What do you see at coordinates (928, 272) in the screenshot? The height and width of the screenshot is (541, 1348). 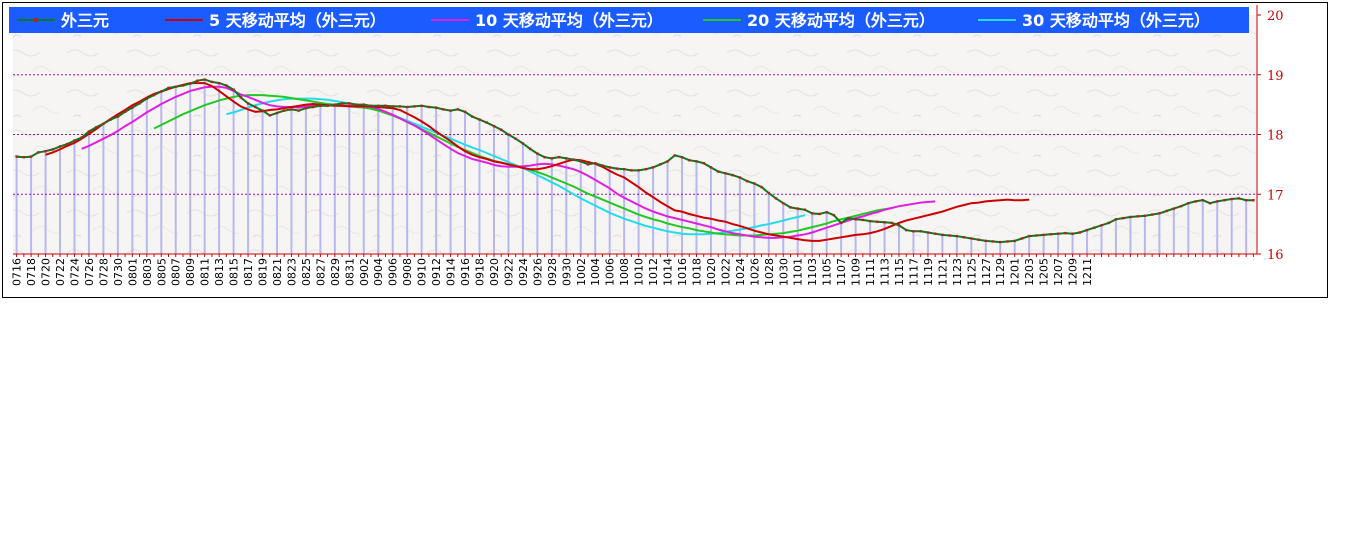 I see `x-tick-label: 1119` at bounding box center [928, 272].